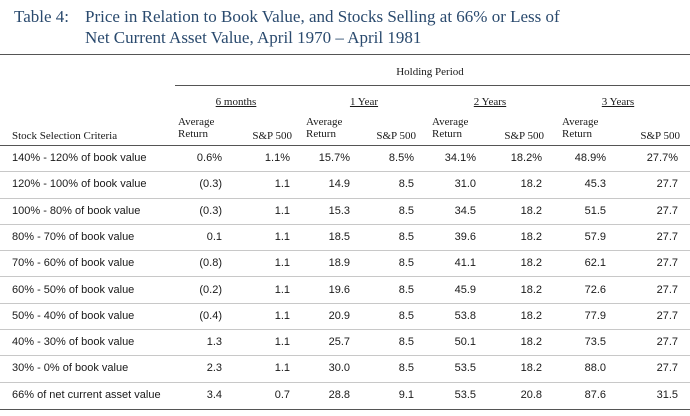 The image size is (690, 416). I want to click on holding-period-rule, so click(432, 85).